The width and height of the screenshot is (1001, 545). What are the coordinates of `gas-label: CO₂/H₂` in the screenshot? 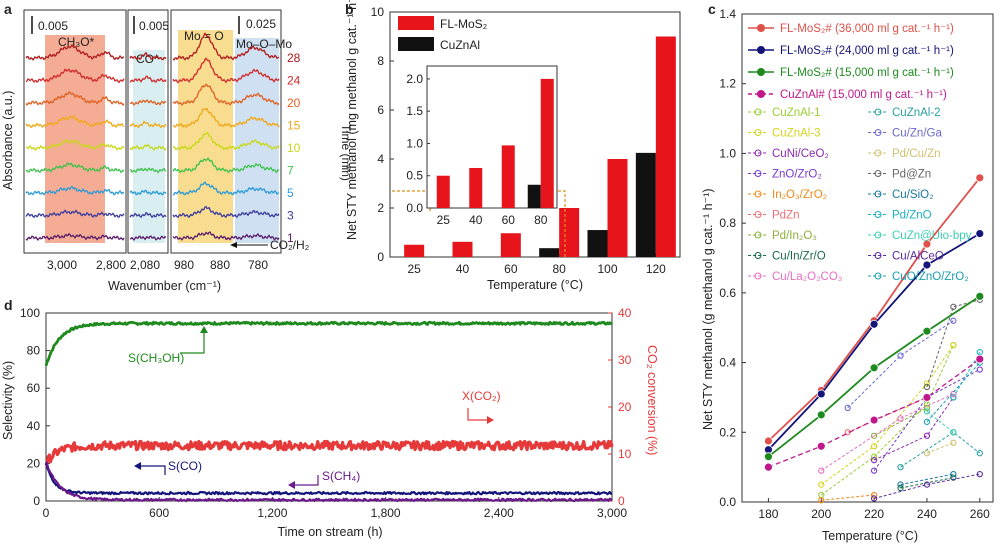 It's located at (290, 245).